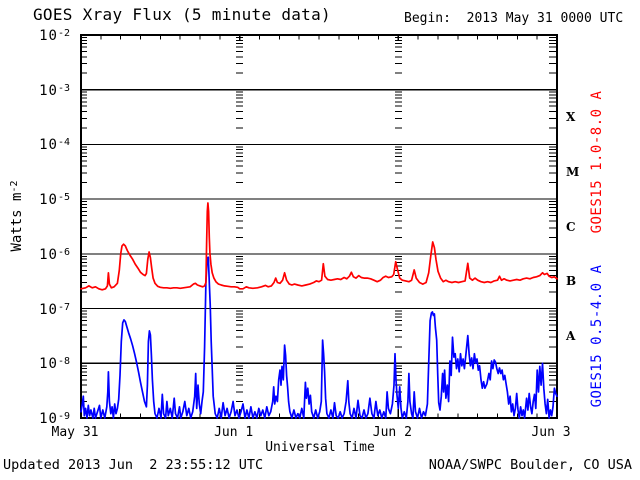  What do you see at coordinates (597, 162) in the screenshot?
I see `series-label-long-band: GOES15 1.0-8.0 A` at bounding box center [597, 162].